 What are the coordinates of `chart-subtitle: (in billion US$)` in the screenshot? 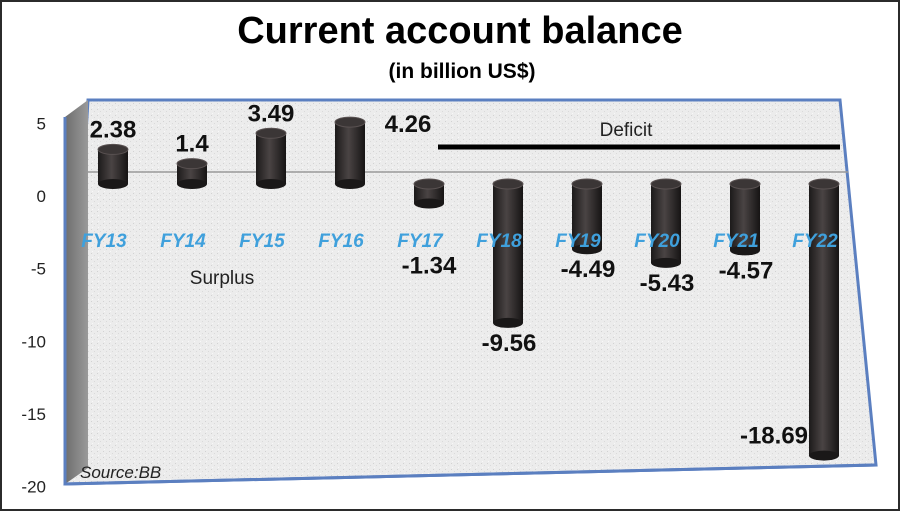 It's located at (462, 71).